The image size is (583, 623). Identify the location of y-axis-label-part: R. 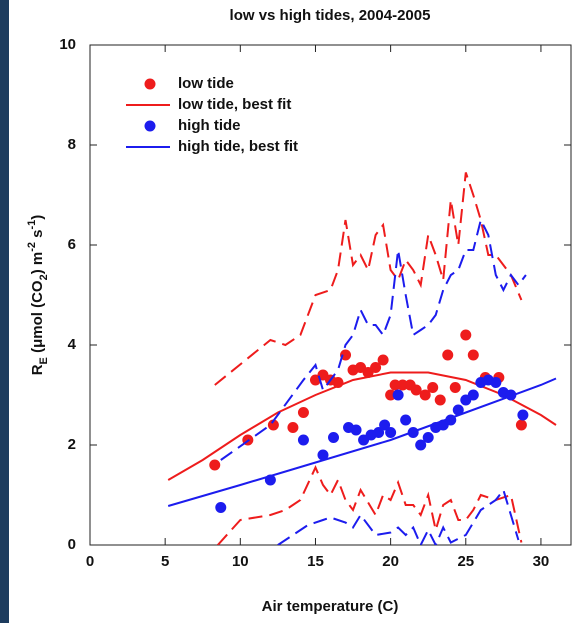
(37, 369).